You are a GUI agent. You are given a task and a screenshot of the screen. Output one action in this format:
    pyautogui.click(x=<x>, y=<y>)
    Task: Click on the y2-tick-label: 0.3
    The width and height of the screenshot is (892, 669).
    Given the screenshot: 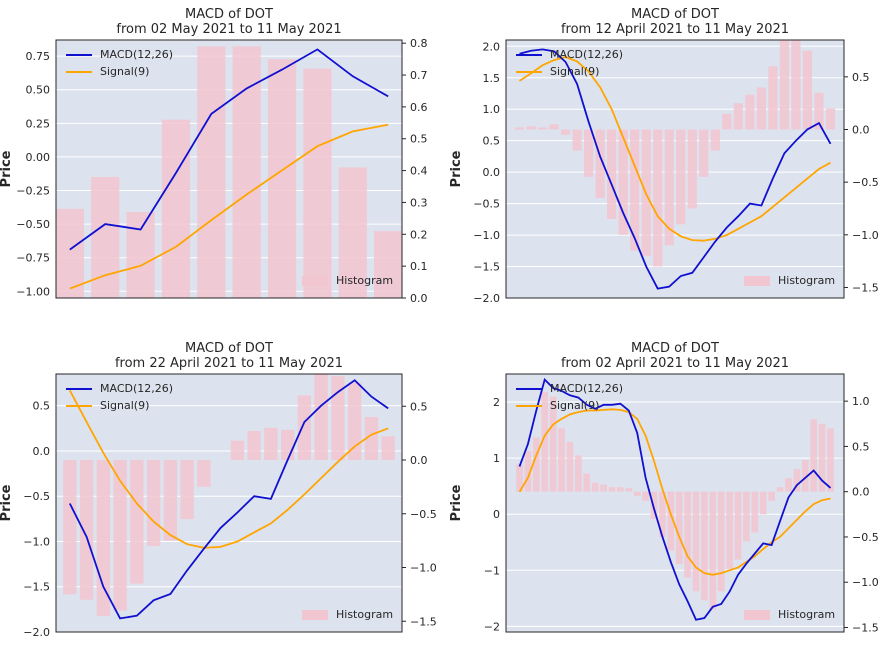 What is the action you would take?
    pyautogui.click(x=419, y=202)
    